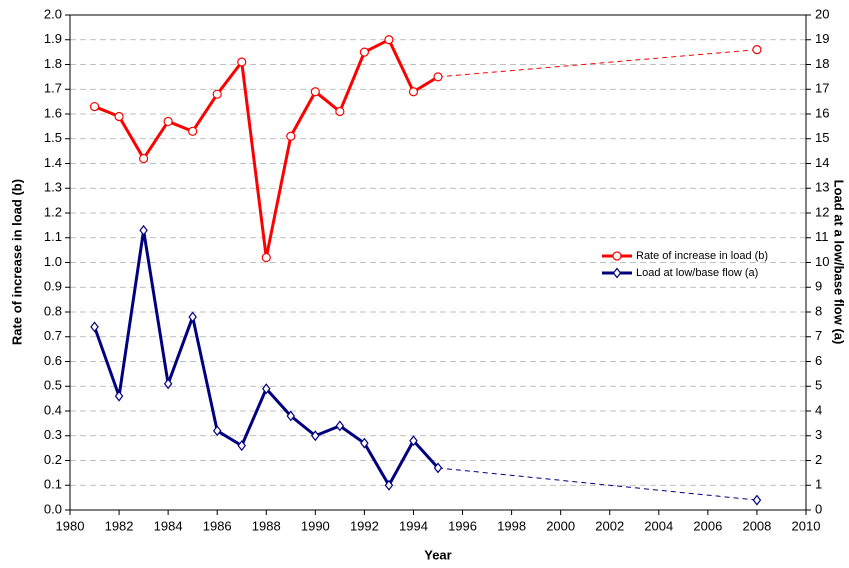  What do you see at coordinates (822, 211) in the screenshot?
I see `y2-tick-label: 12` at bounding box center [822, 211].